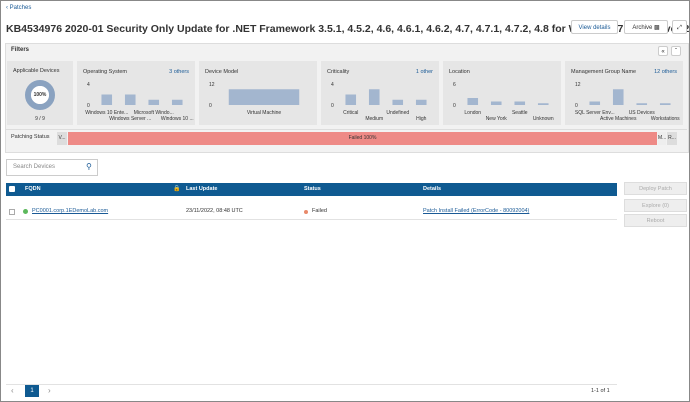 Image resolution: width=690 pixels, height=402 pixels. I want to click on page-summary: 1-1 of 1, so click(600, 391).